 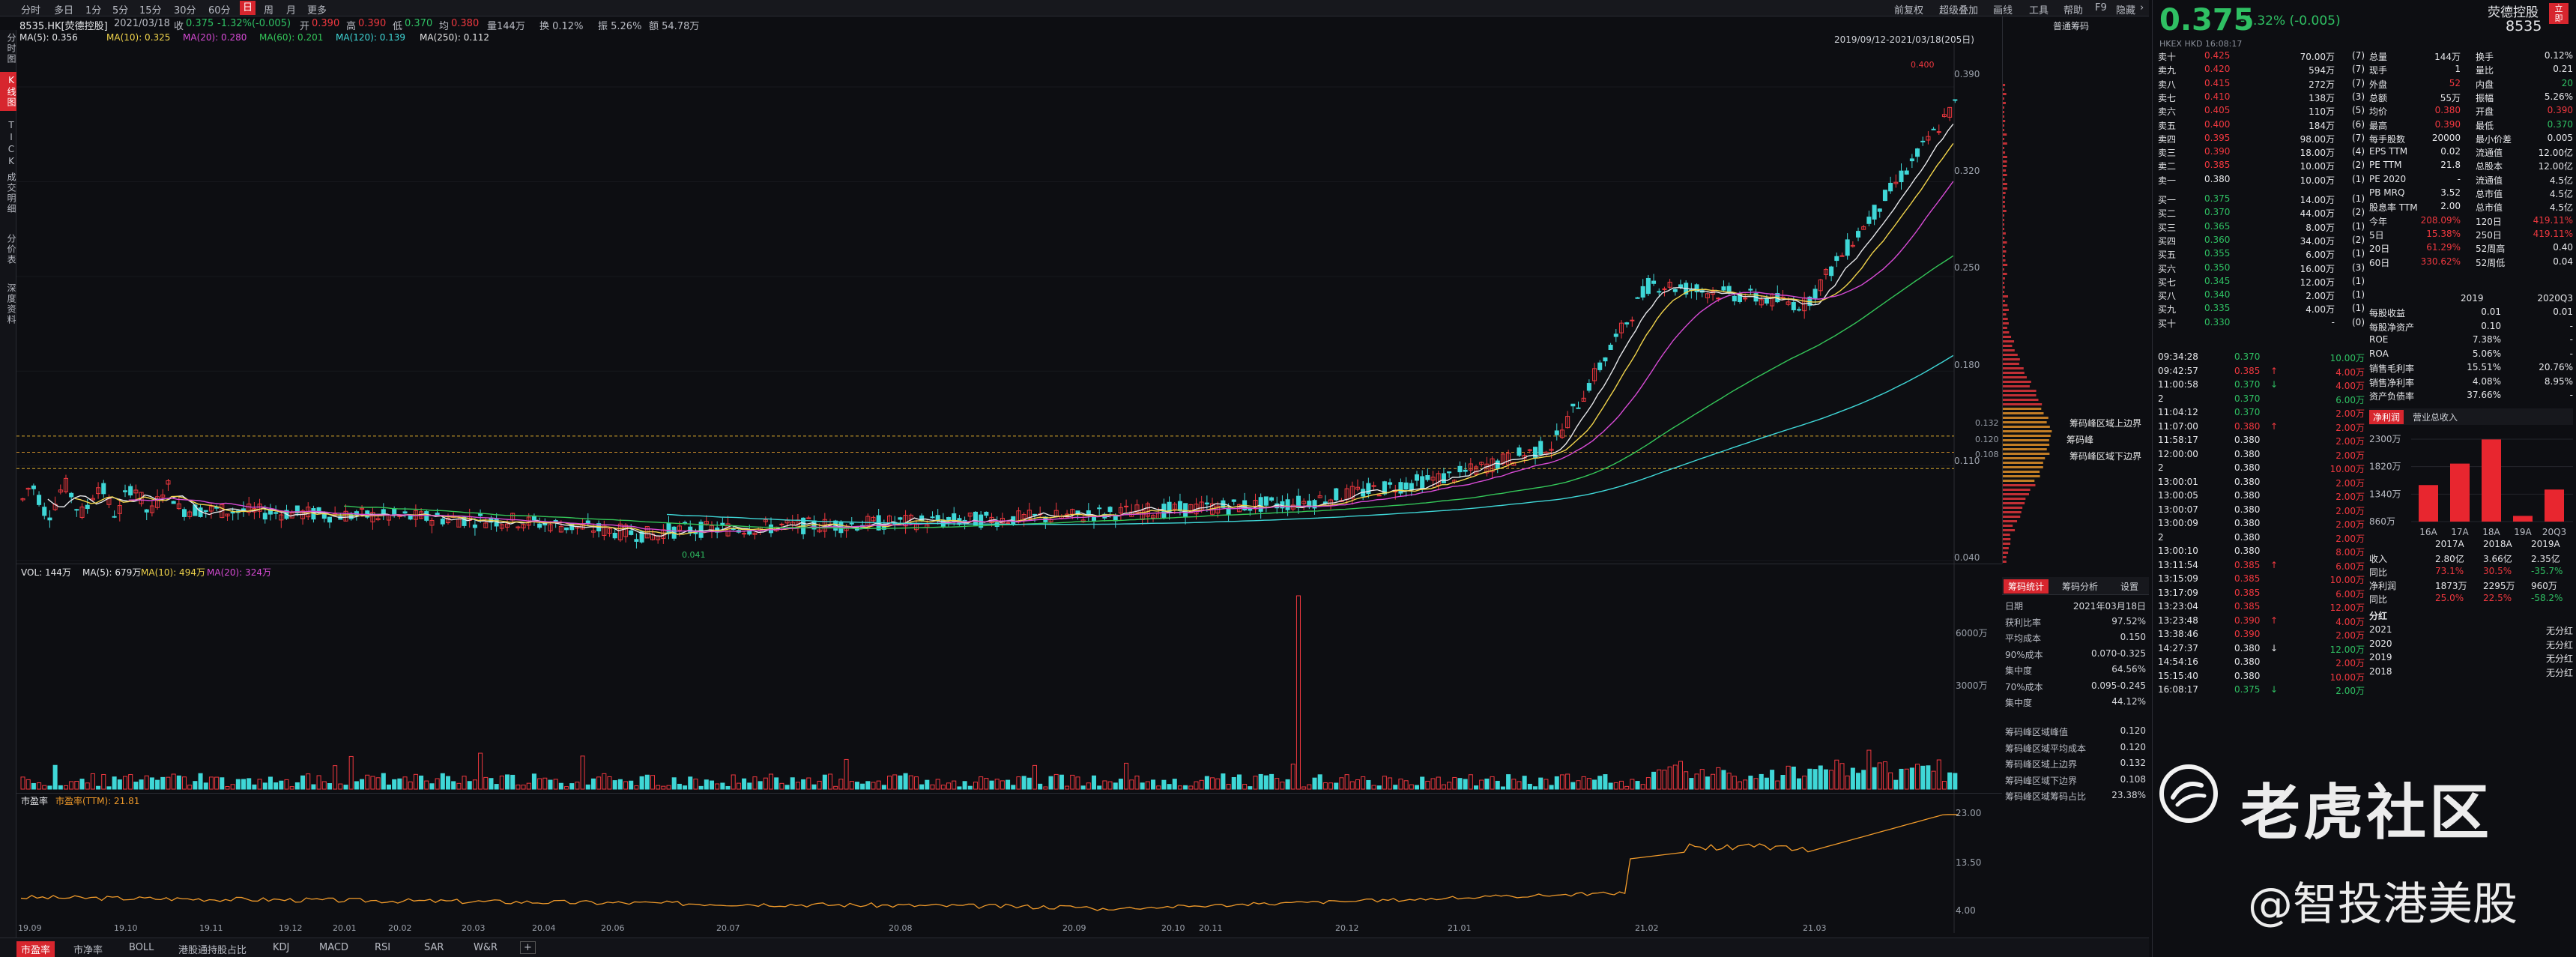 I want to click on date-tick: 20.07, so click(x=728, y=928).